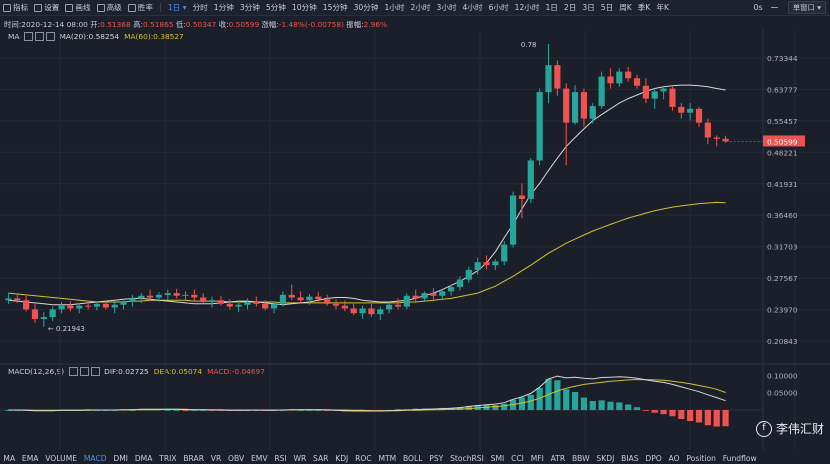 The height and width of the screenshot is (464, 830). What do you see at coordinates (782, 384) in the screenshot?
I see `macd-axis: 0.10000 0.05000` at bounding box center [782, 384].